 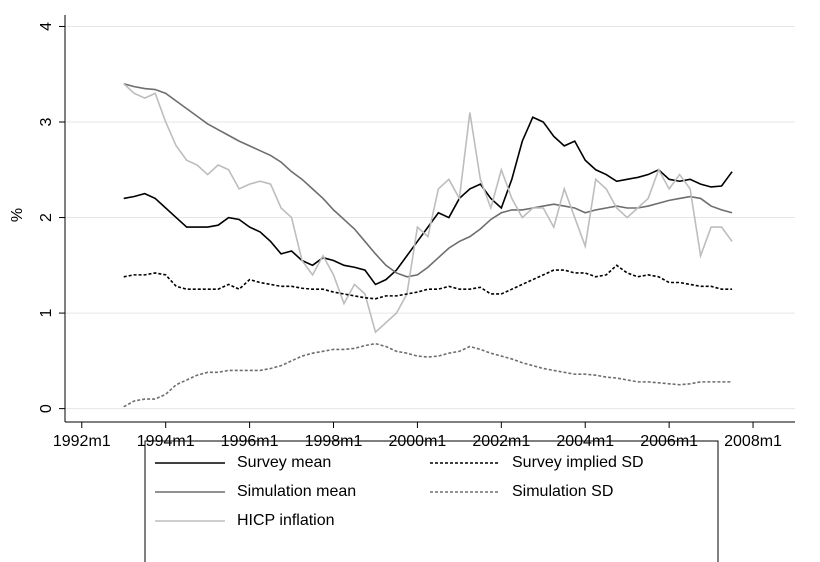 I want to click on x-tick-label: 1996m1, so click(x=250, y=441).